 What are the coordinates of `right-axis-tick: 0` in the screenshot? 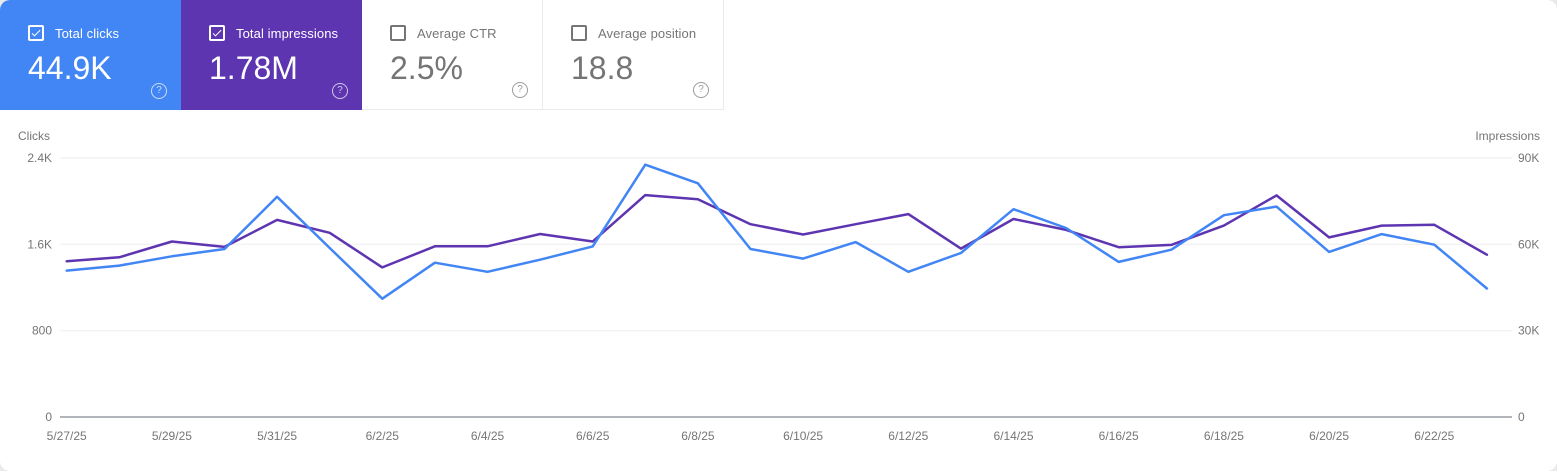 It's located at (1521, 417).